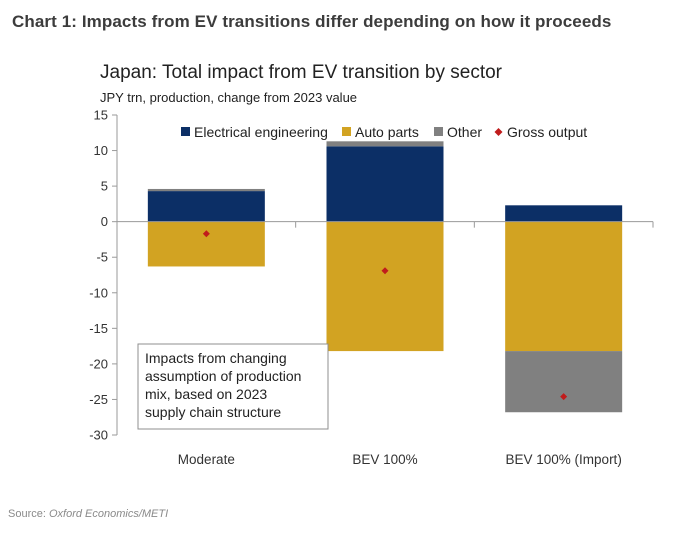 The image size is (694, 540). I want to click on legend-label: Gross output, so click(547, 132).